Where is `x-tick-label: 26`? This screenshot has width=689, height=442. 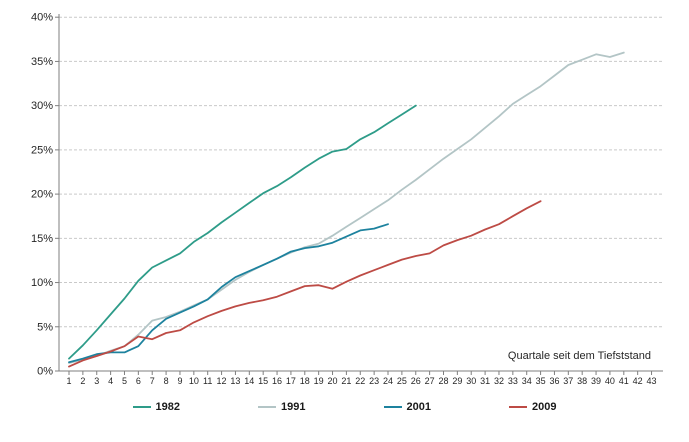
x-tick-label: 26 is located at coordinates (416, 381).